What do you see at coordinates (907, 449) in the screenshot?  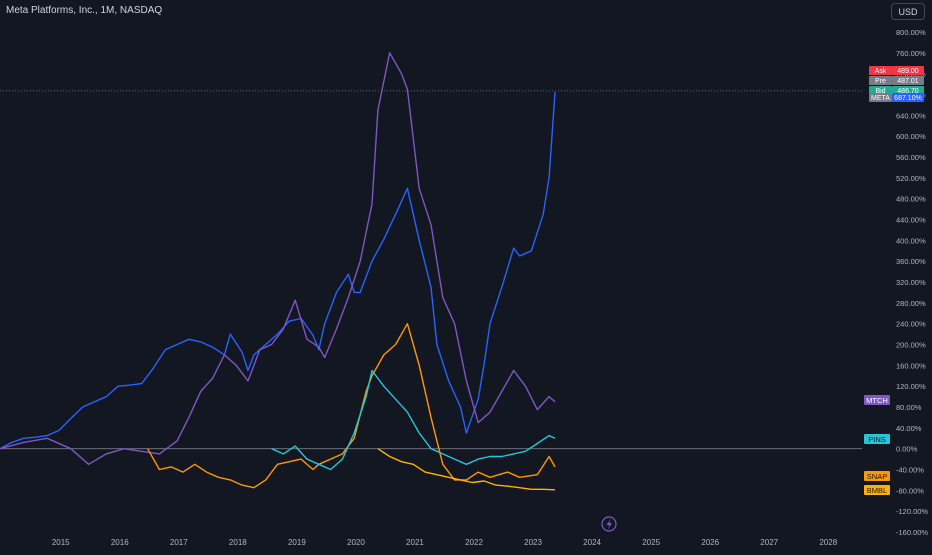 I see `y-tick-label: 0.00%` at bounding box center [907, 449].